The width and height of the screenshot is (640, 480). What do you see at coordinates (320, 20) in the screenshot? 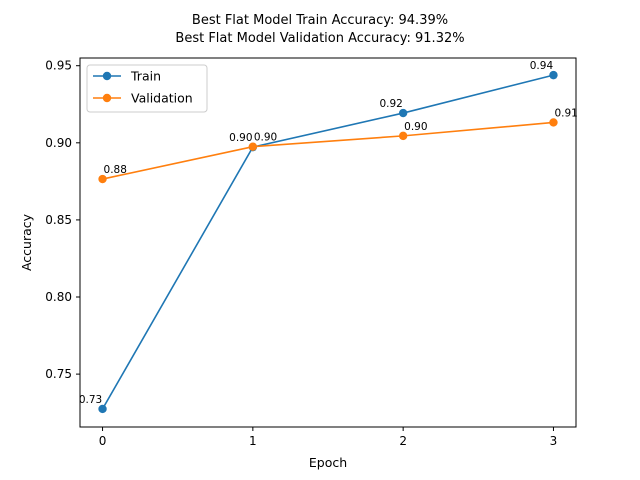
I see `chart-title: Best Flat Model Train Accuracy: 94.39%` at bounding box center [320, 20].